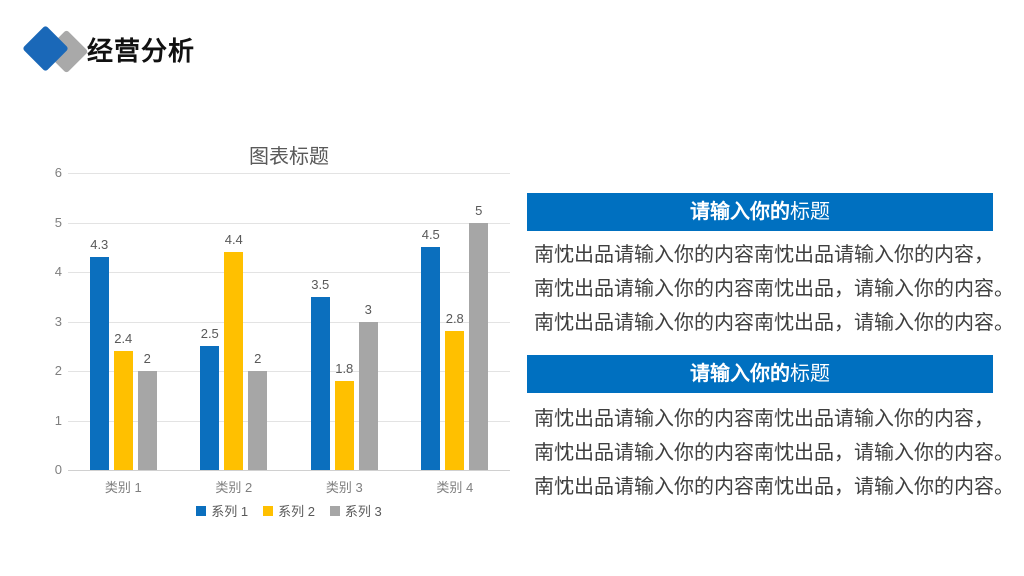  What do you see at coordinates (740, 374) in the screenshot?
I see `panel-2-title-bold: 请输入你的` at bounding box center [740, 374].